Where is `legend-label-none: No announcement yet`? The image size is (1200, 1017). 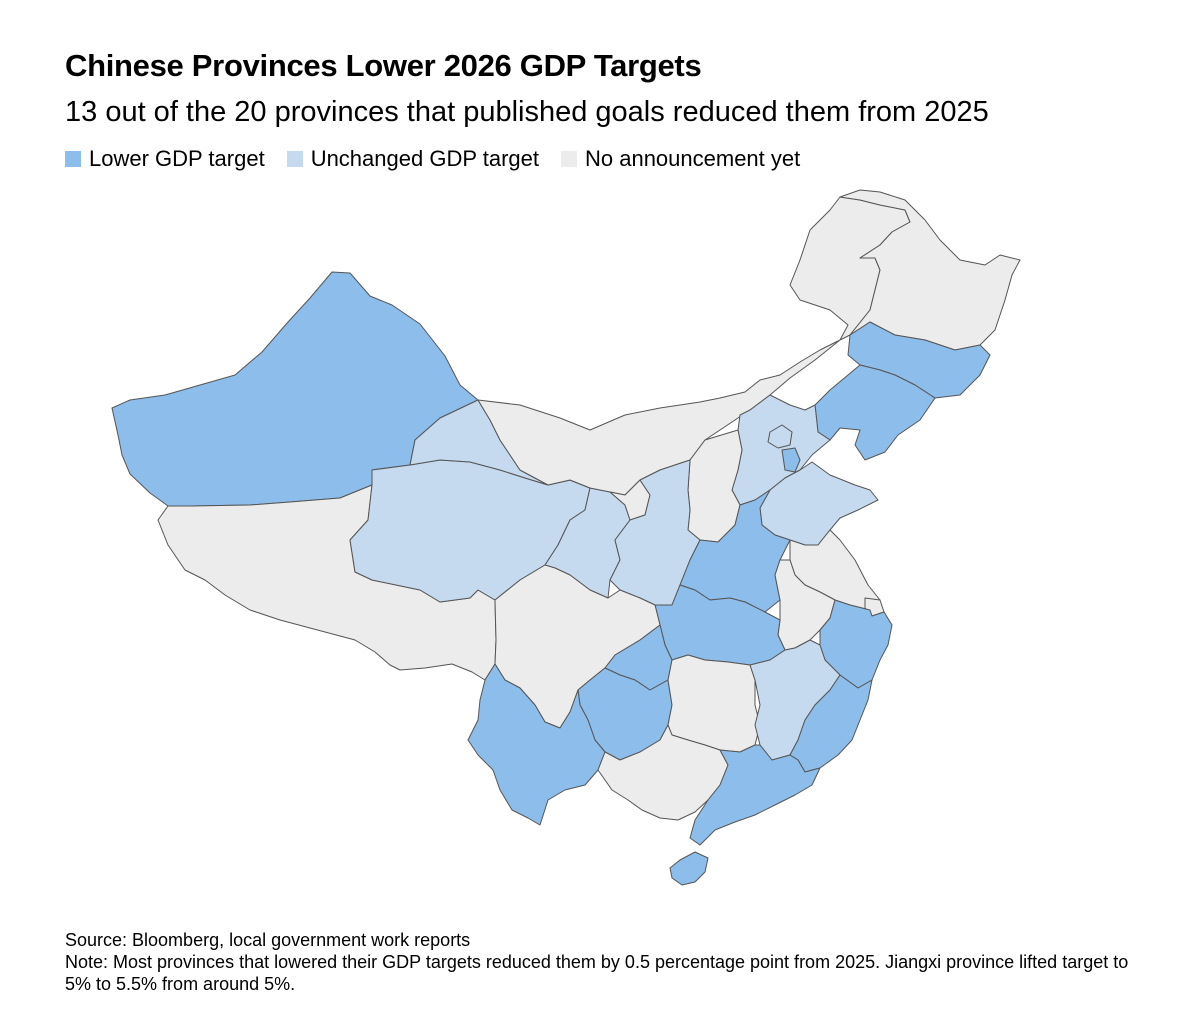
legend-label-none: No announcement yet is located at coordinates (692, 158).